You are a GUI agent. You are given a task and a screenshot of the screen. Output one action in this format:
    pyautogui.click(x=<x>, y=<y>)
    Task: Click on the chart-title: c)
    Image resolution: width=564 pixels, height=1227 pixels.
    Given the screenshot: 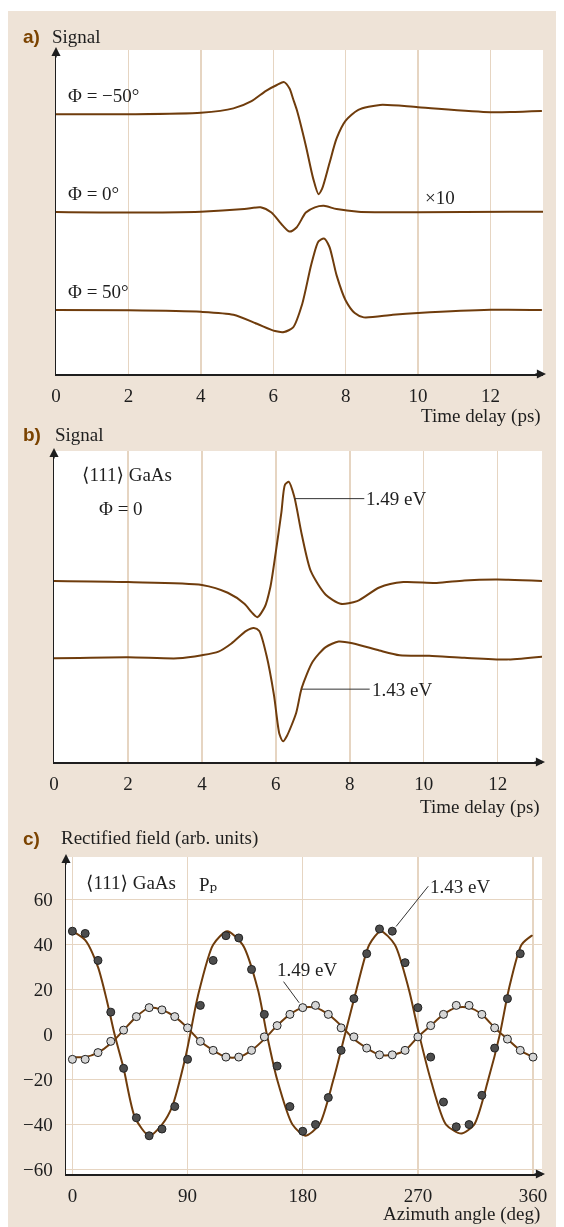 What is the action you would take?
    pyautogui.click(x=31, y=838)
    